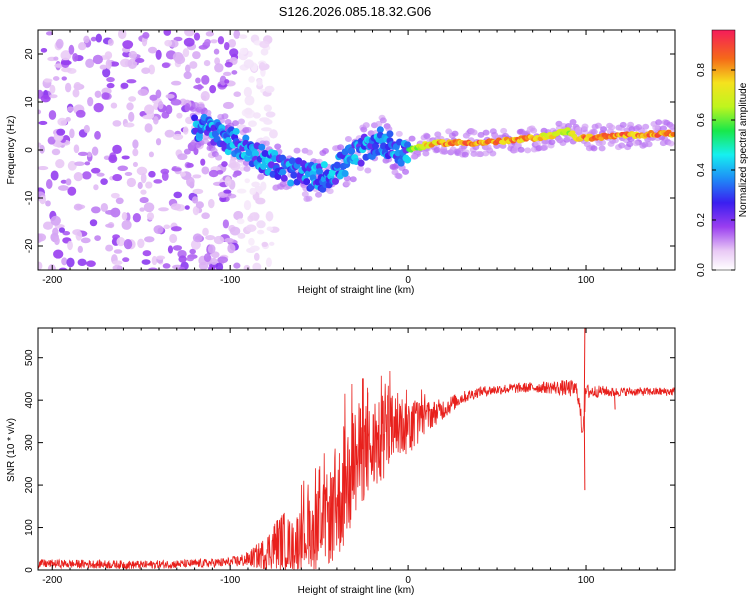  I want to click on spectrogram-x-label: Height of straight line (km), so click(356, 290).